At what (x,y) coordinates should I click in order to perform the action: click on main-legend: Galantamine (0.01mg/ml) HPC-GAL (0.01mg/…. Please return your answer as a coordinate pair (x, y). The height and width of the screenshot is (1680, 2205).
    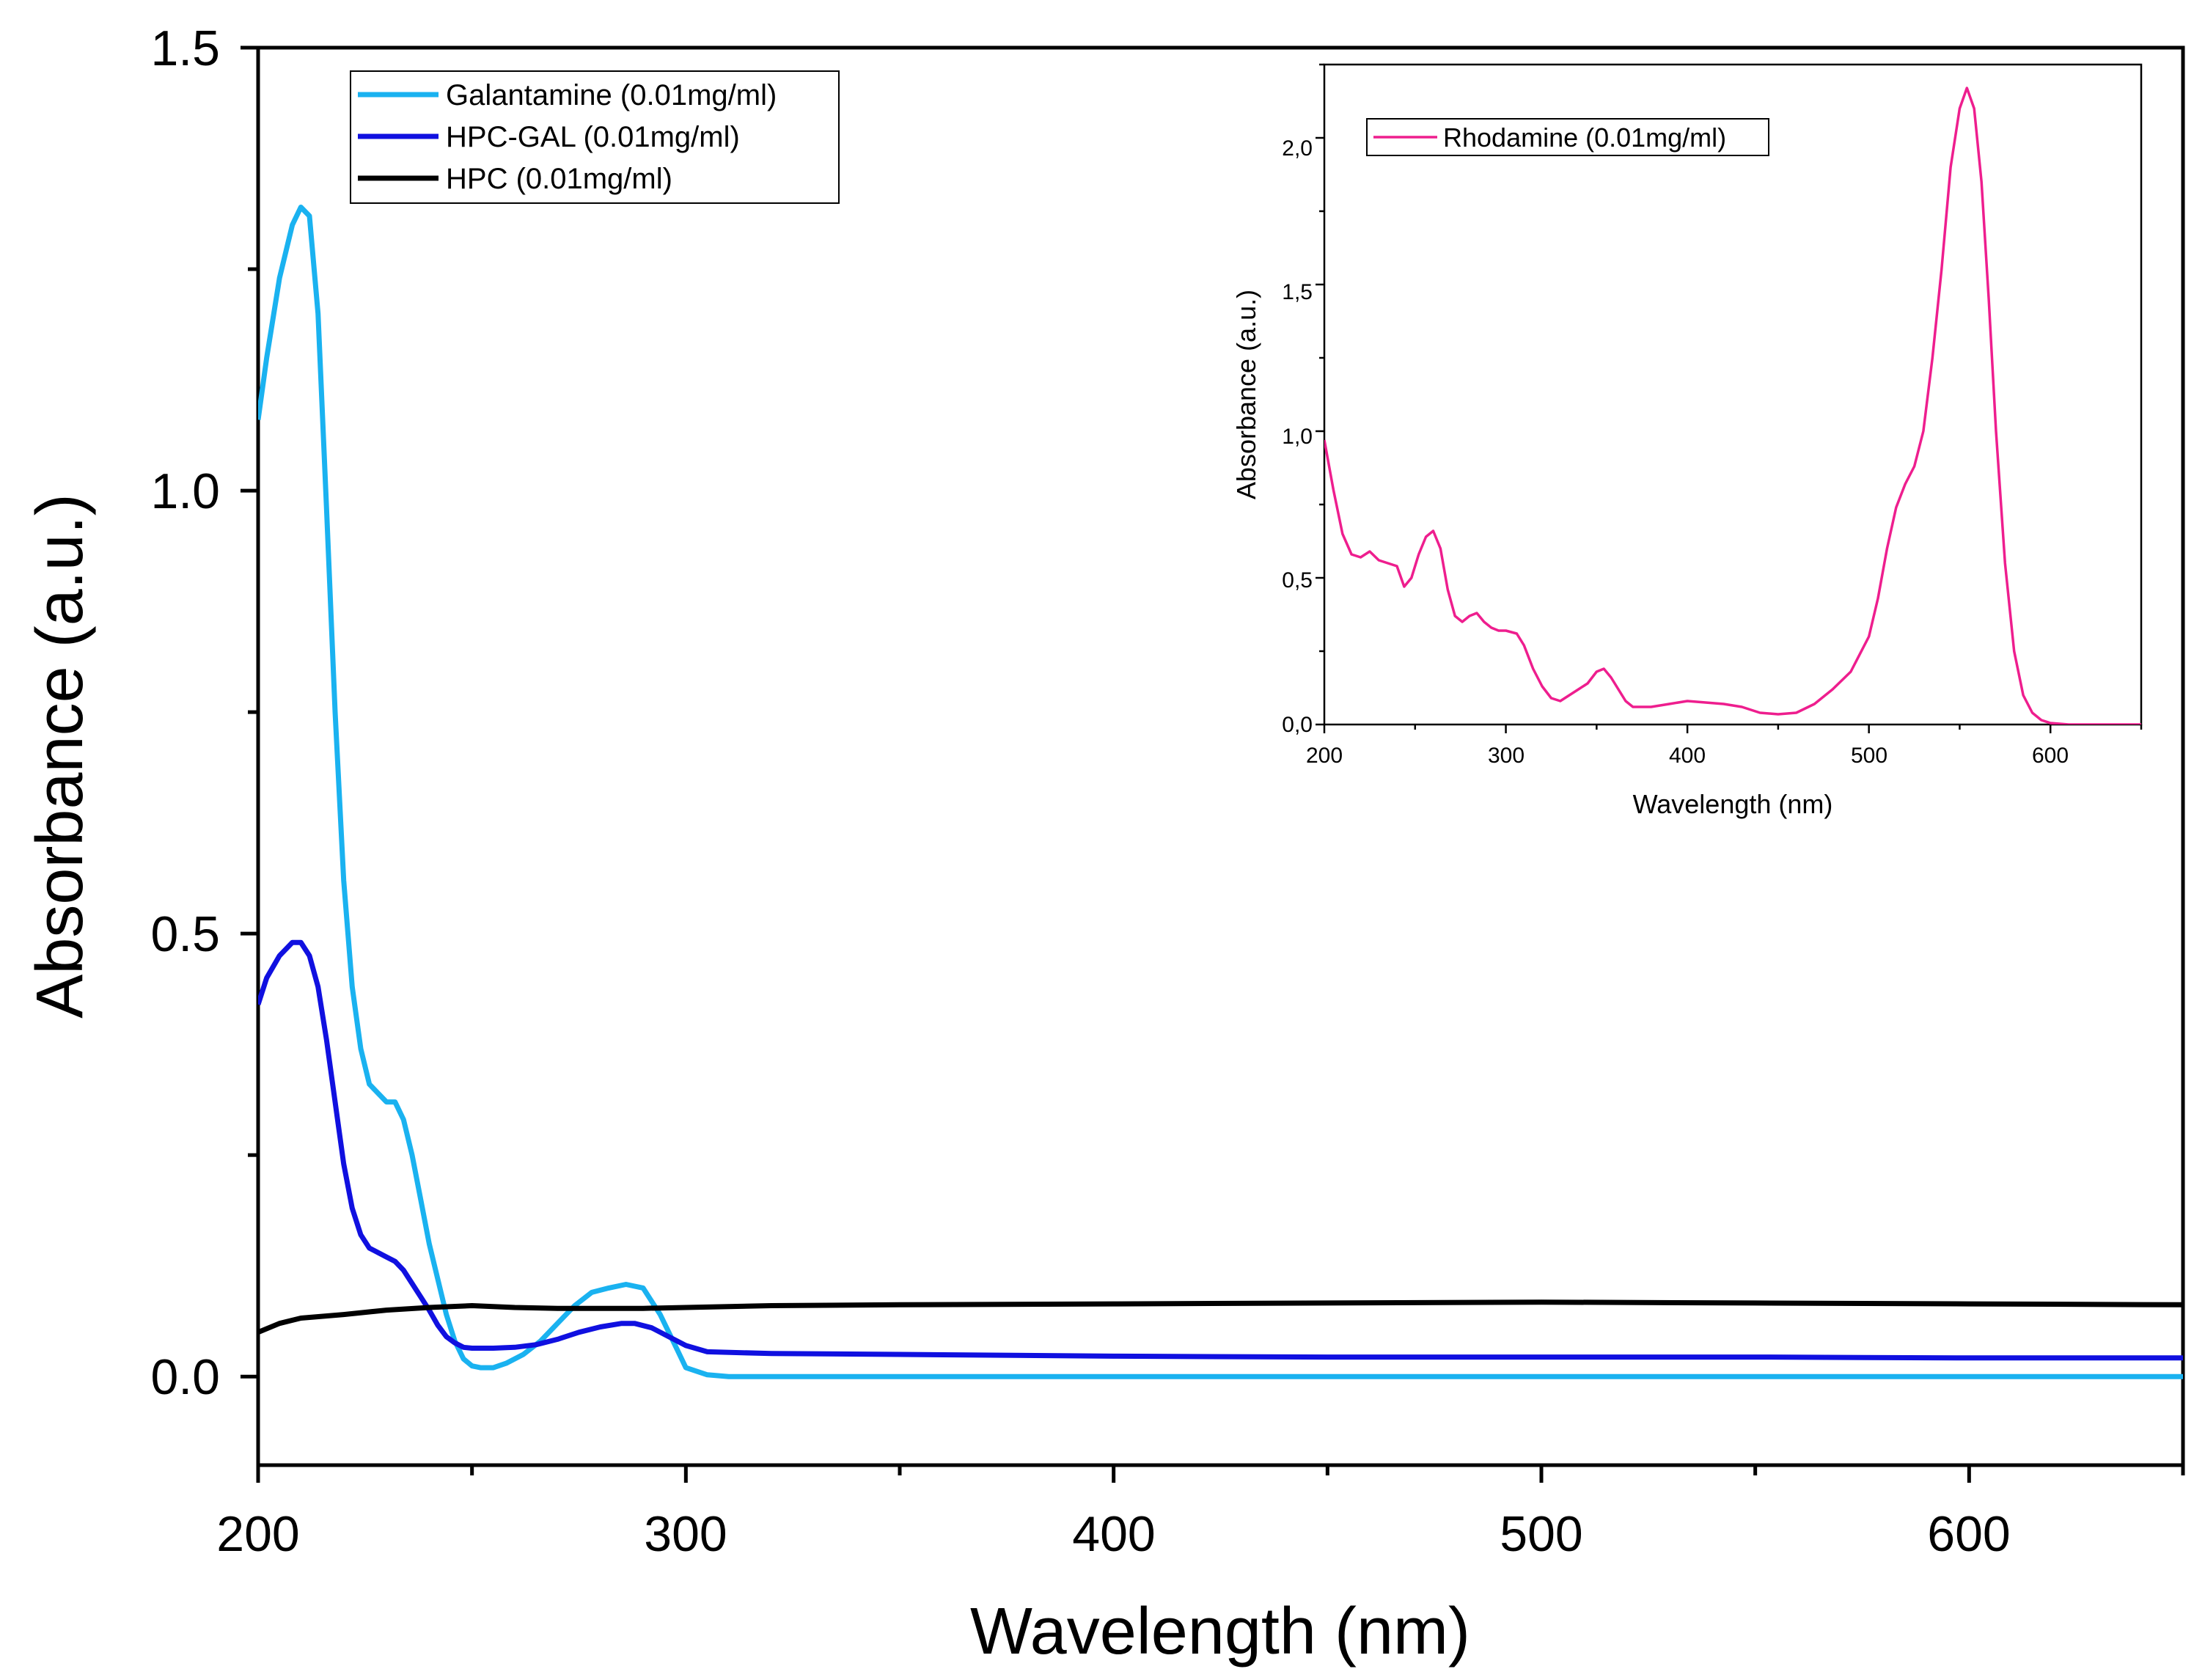
    Looking at the image, I should click on (595, 137).